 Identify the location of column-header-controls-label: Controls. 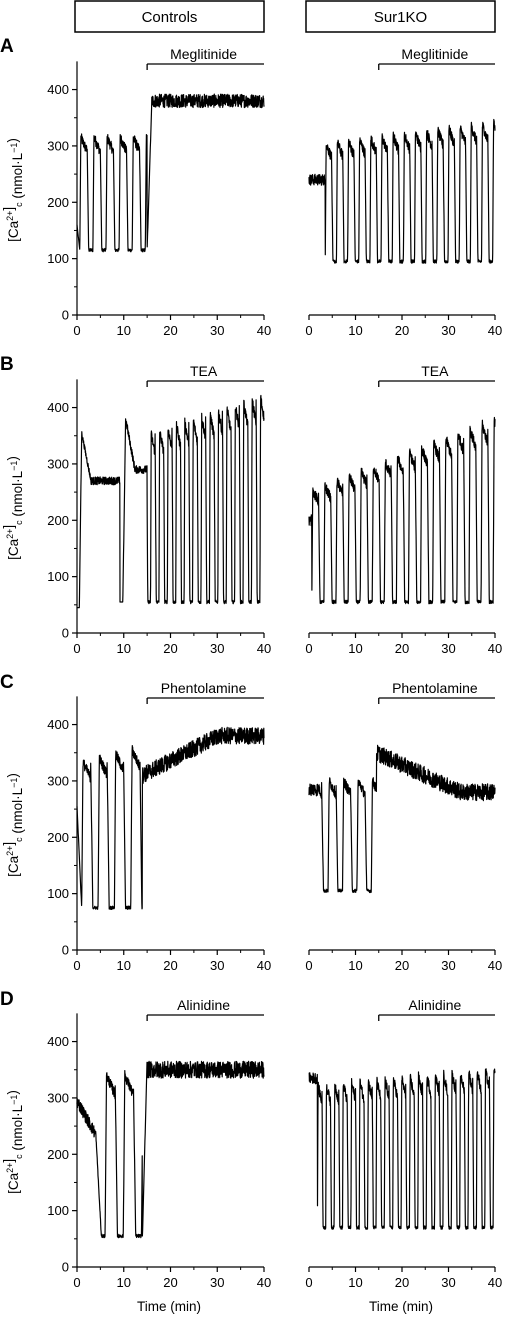
(170, 17).